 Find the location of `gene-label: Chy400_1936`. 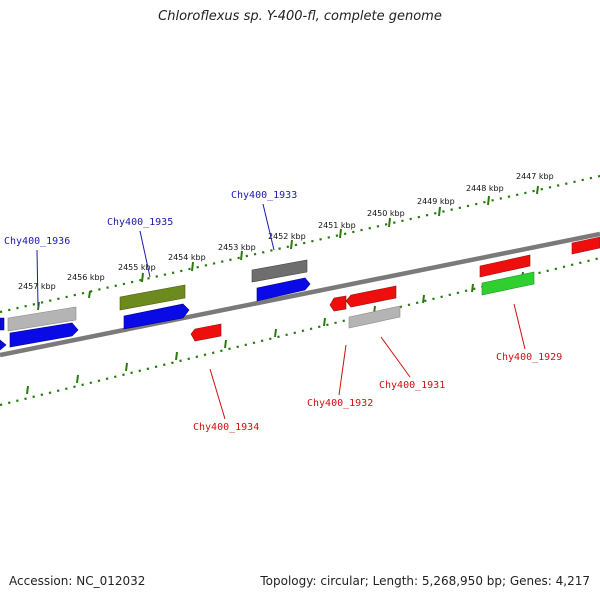

gene-label: Chy400_1936 is located at coordinates (37, 241).